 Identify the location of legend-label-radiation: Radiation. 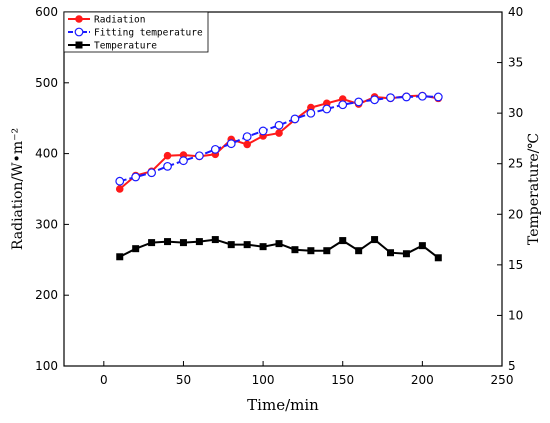
(119, 20).